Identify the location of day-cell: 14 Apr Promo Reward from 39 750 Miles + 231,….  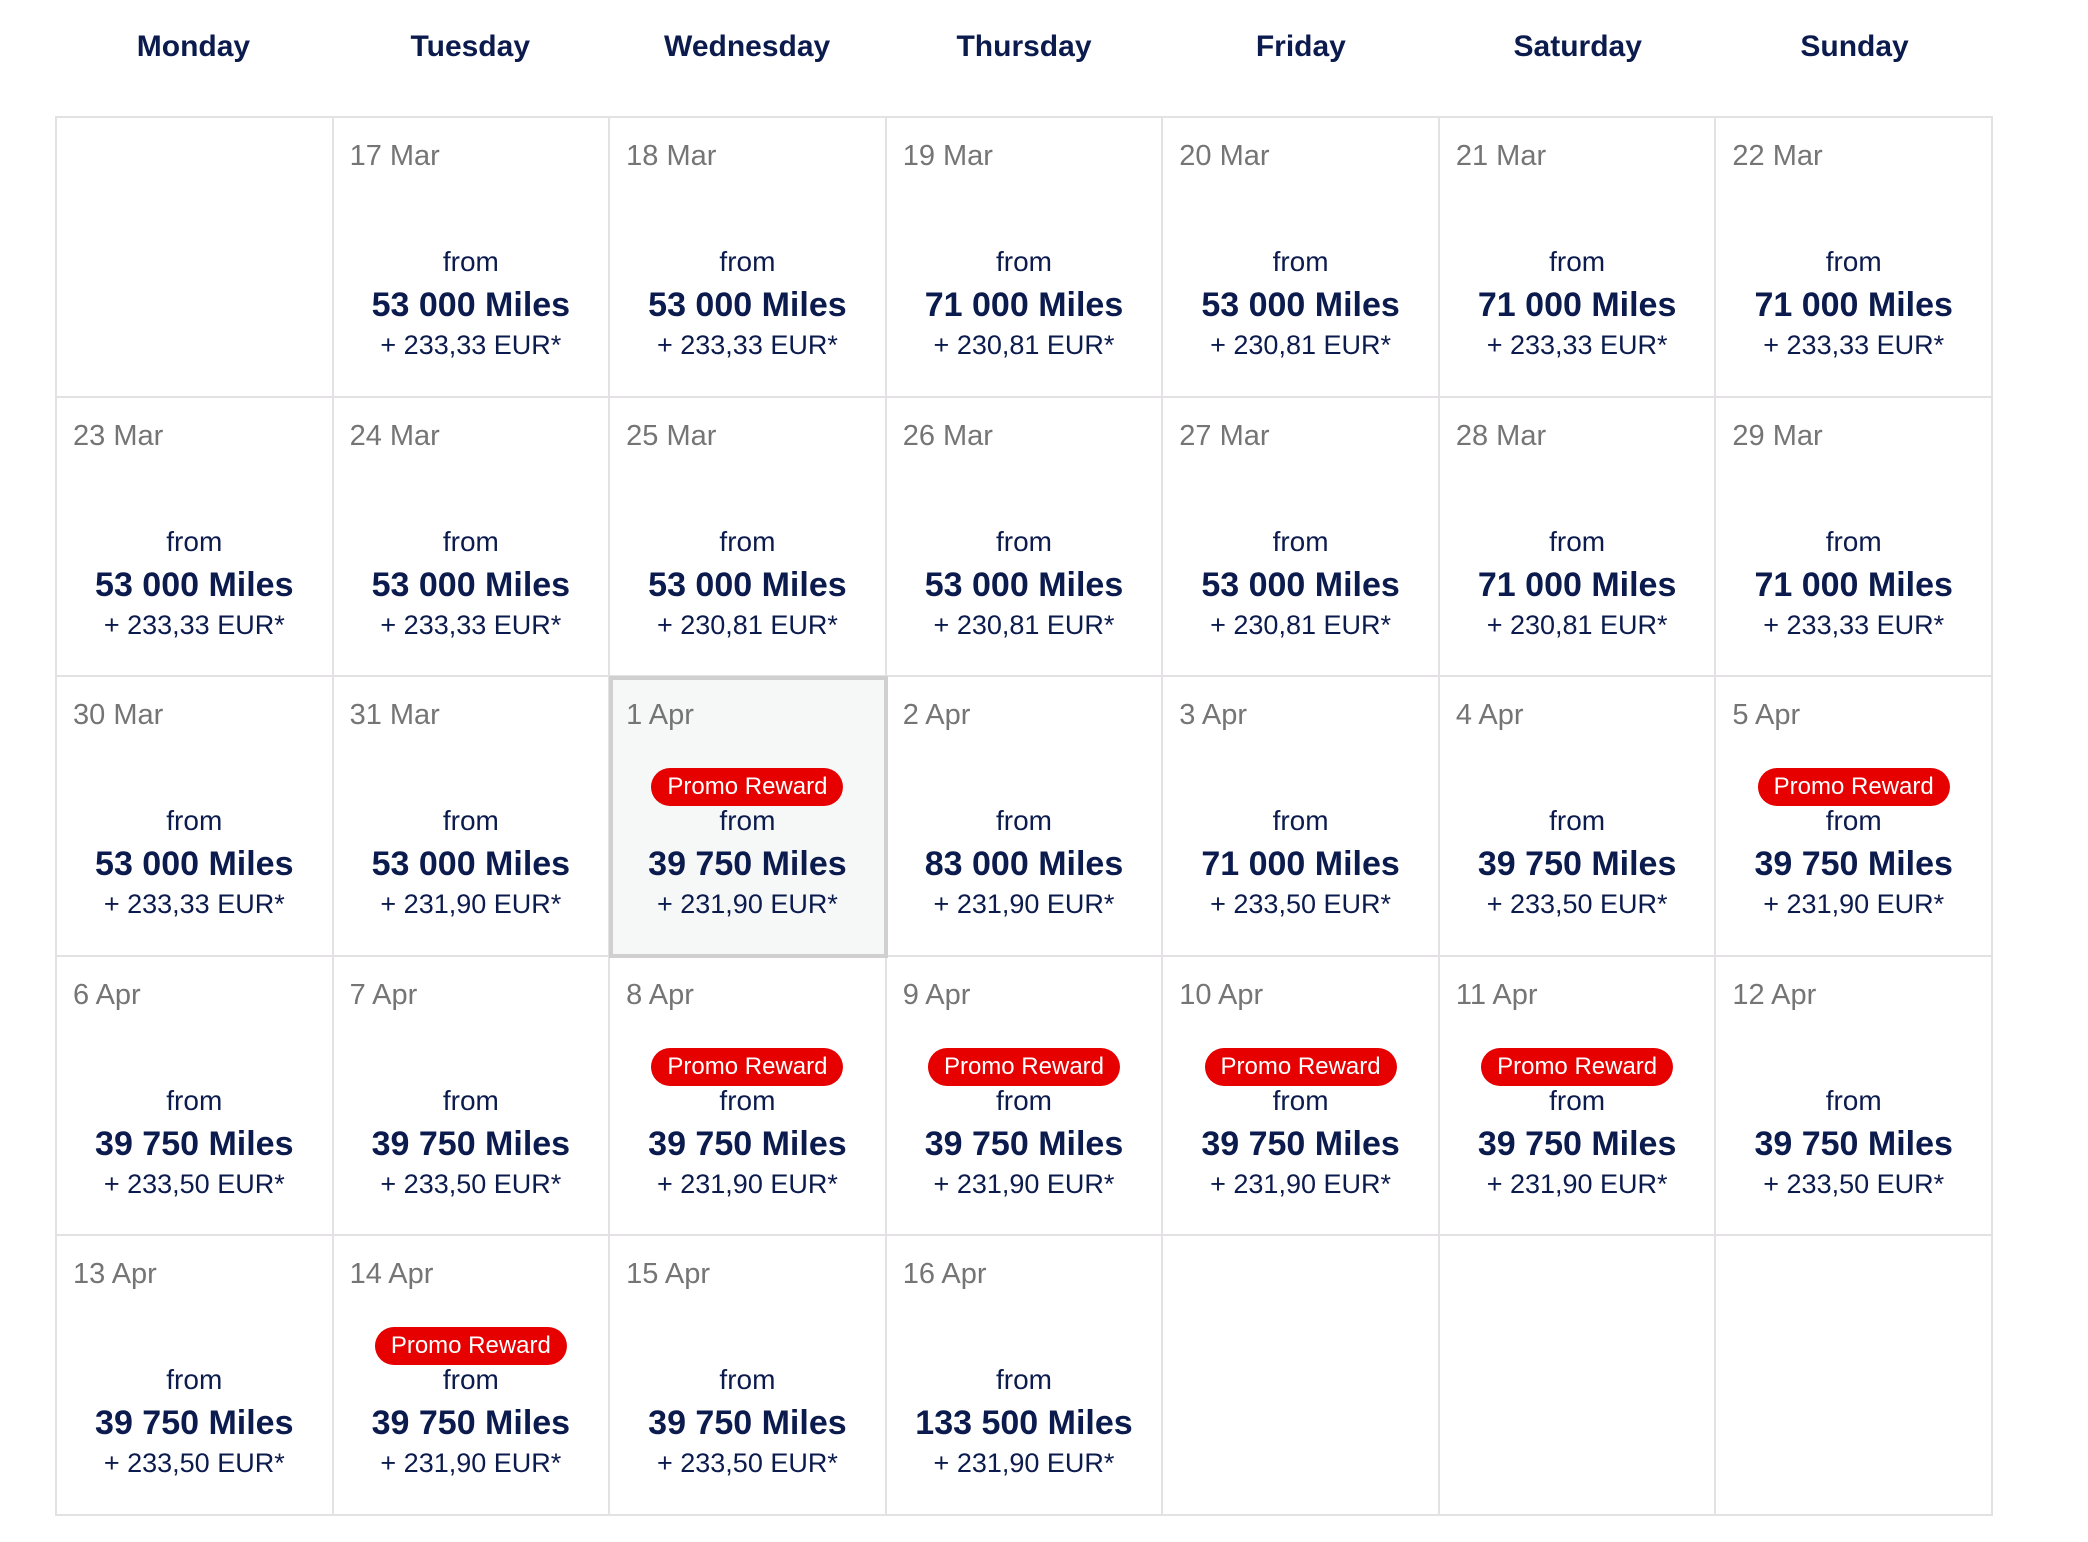
(472, 1376).